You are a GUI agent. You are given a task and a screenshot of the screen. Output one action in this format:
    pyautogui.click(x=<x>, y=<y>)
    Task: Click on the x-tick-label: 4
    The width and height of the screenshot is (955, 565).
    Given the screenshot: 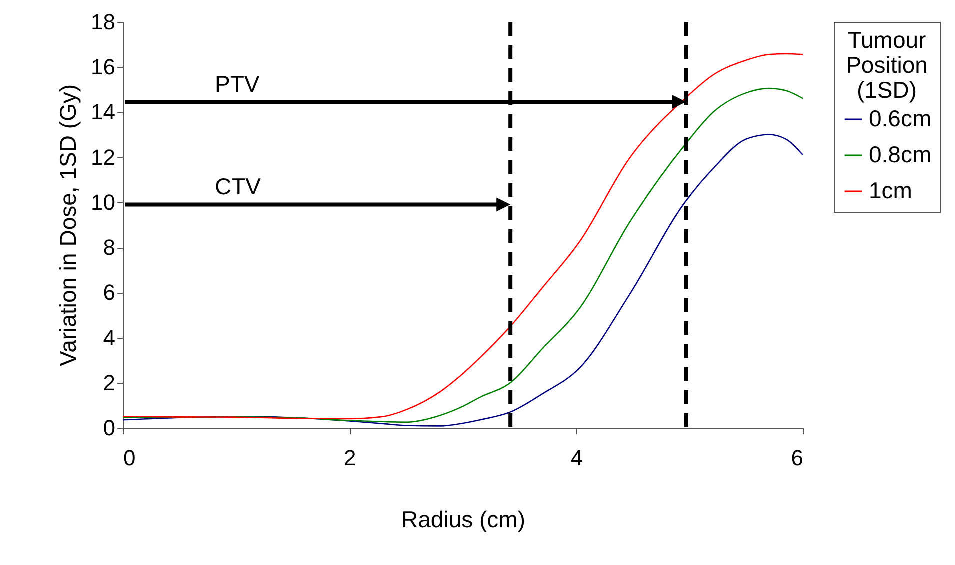 What is the action you would take?
    pyautogui.click(x=576, y=458)
    